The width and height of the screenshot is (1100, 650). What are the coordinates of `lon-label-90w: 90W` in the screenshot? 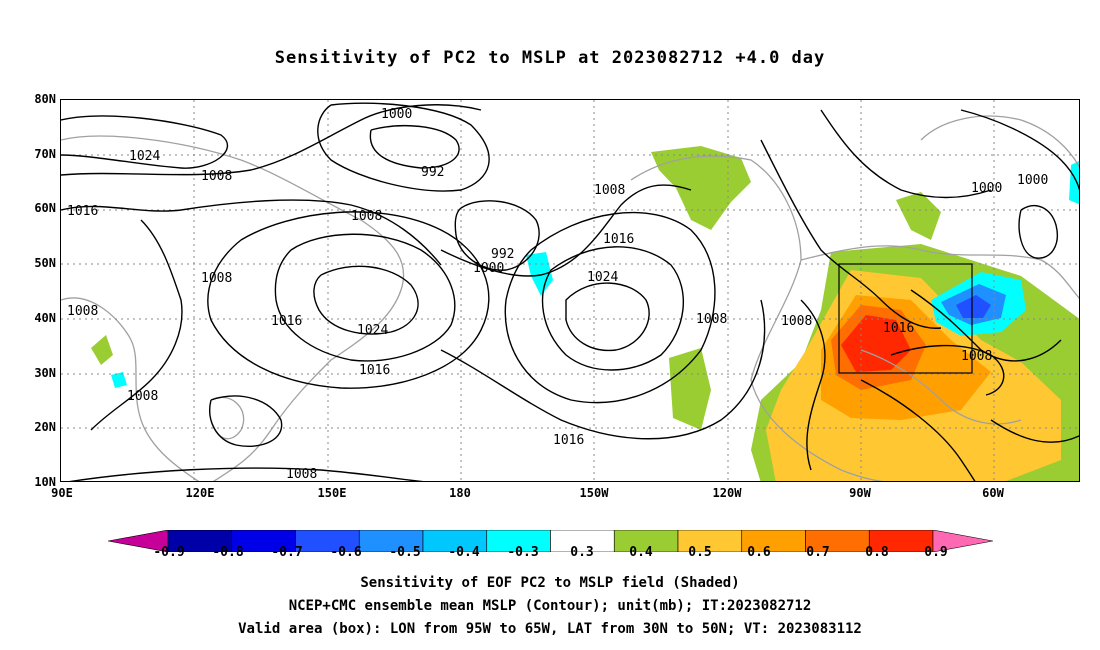 It's located at (860, 493).